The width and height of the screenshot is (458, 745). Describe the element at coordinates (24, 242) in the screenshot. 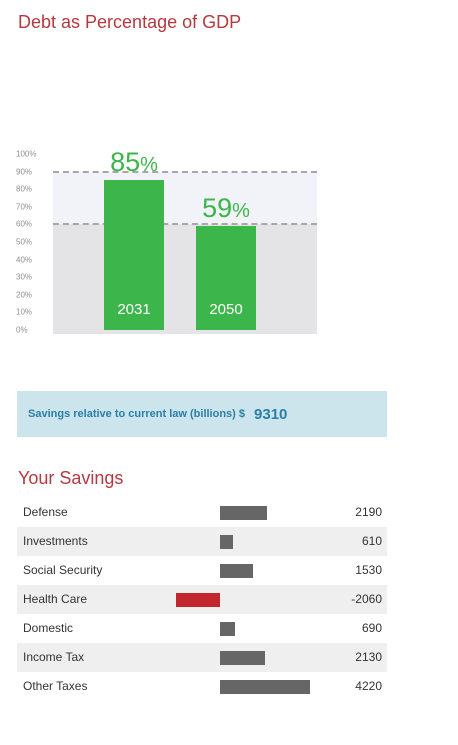

I see `y-tick-label: 50%` at that location.